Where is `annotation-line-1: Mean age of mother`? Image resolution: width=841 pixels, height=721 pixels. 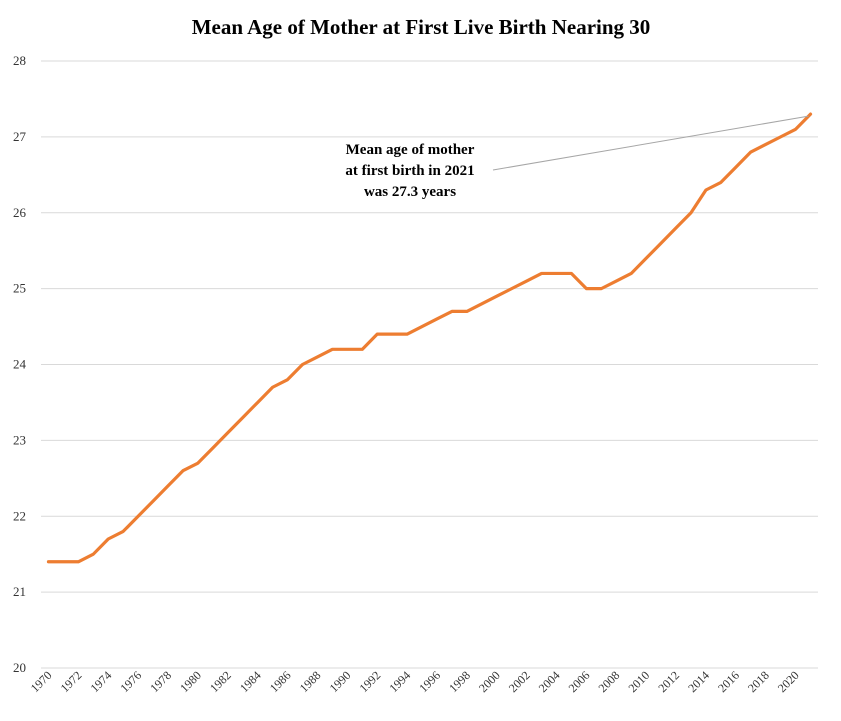 annotation-line-1: Mean age of mother is located at coordinates (410, 150).